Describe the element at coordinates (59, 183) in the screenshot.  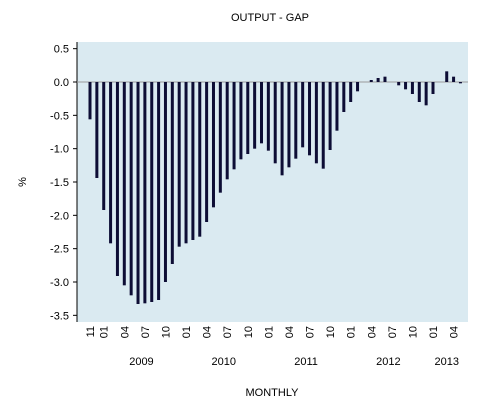
I see `y-tick-label: -1.5` at that location.